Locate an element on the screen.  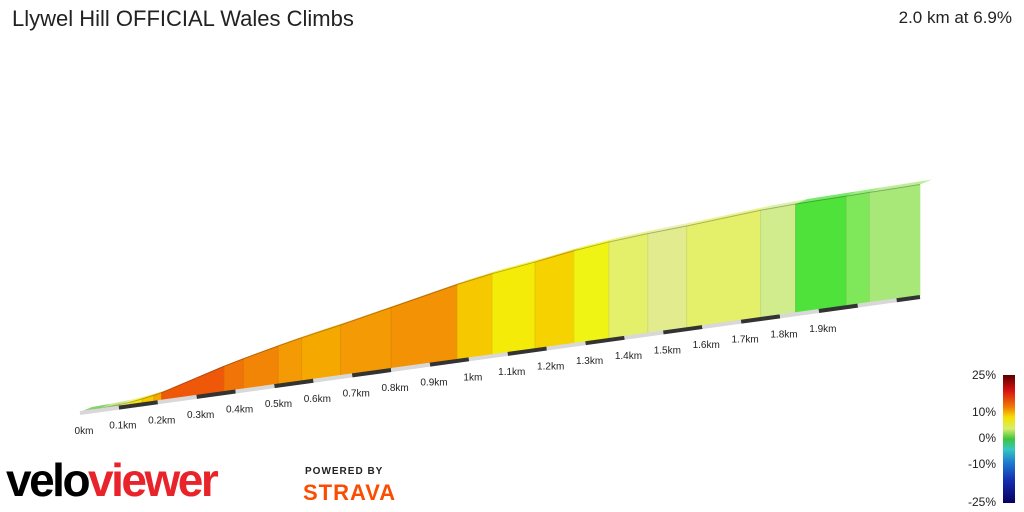
veloviewer-wordmark: veloviewer is located at coordinates (113, 480).